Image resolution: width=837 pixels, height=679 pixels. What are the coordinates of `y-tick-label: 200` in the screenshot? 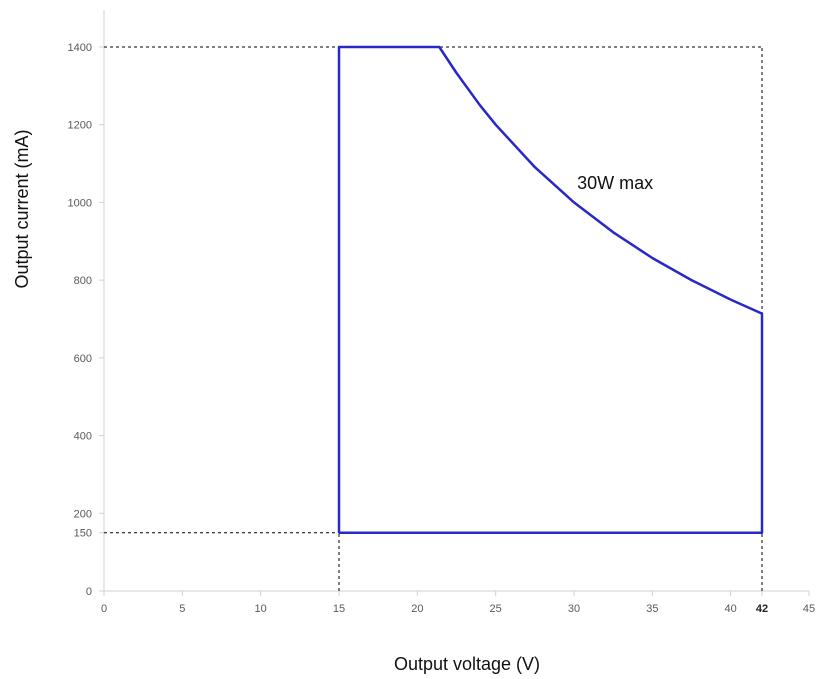 It's located at (83, 514).